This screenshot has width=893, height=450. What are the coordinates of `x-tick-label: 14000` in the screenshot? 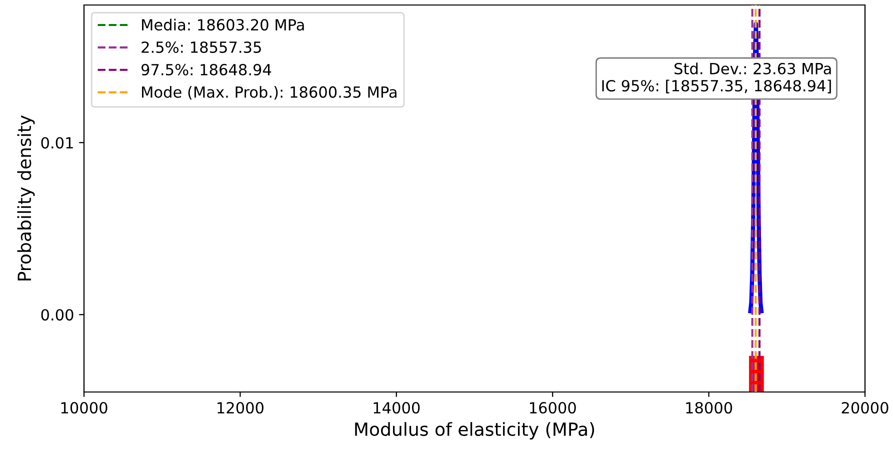 It's located at (397, 408).